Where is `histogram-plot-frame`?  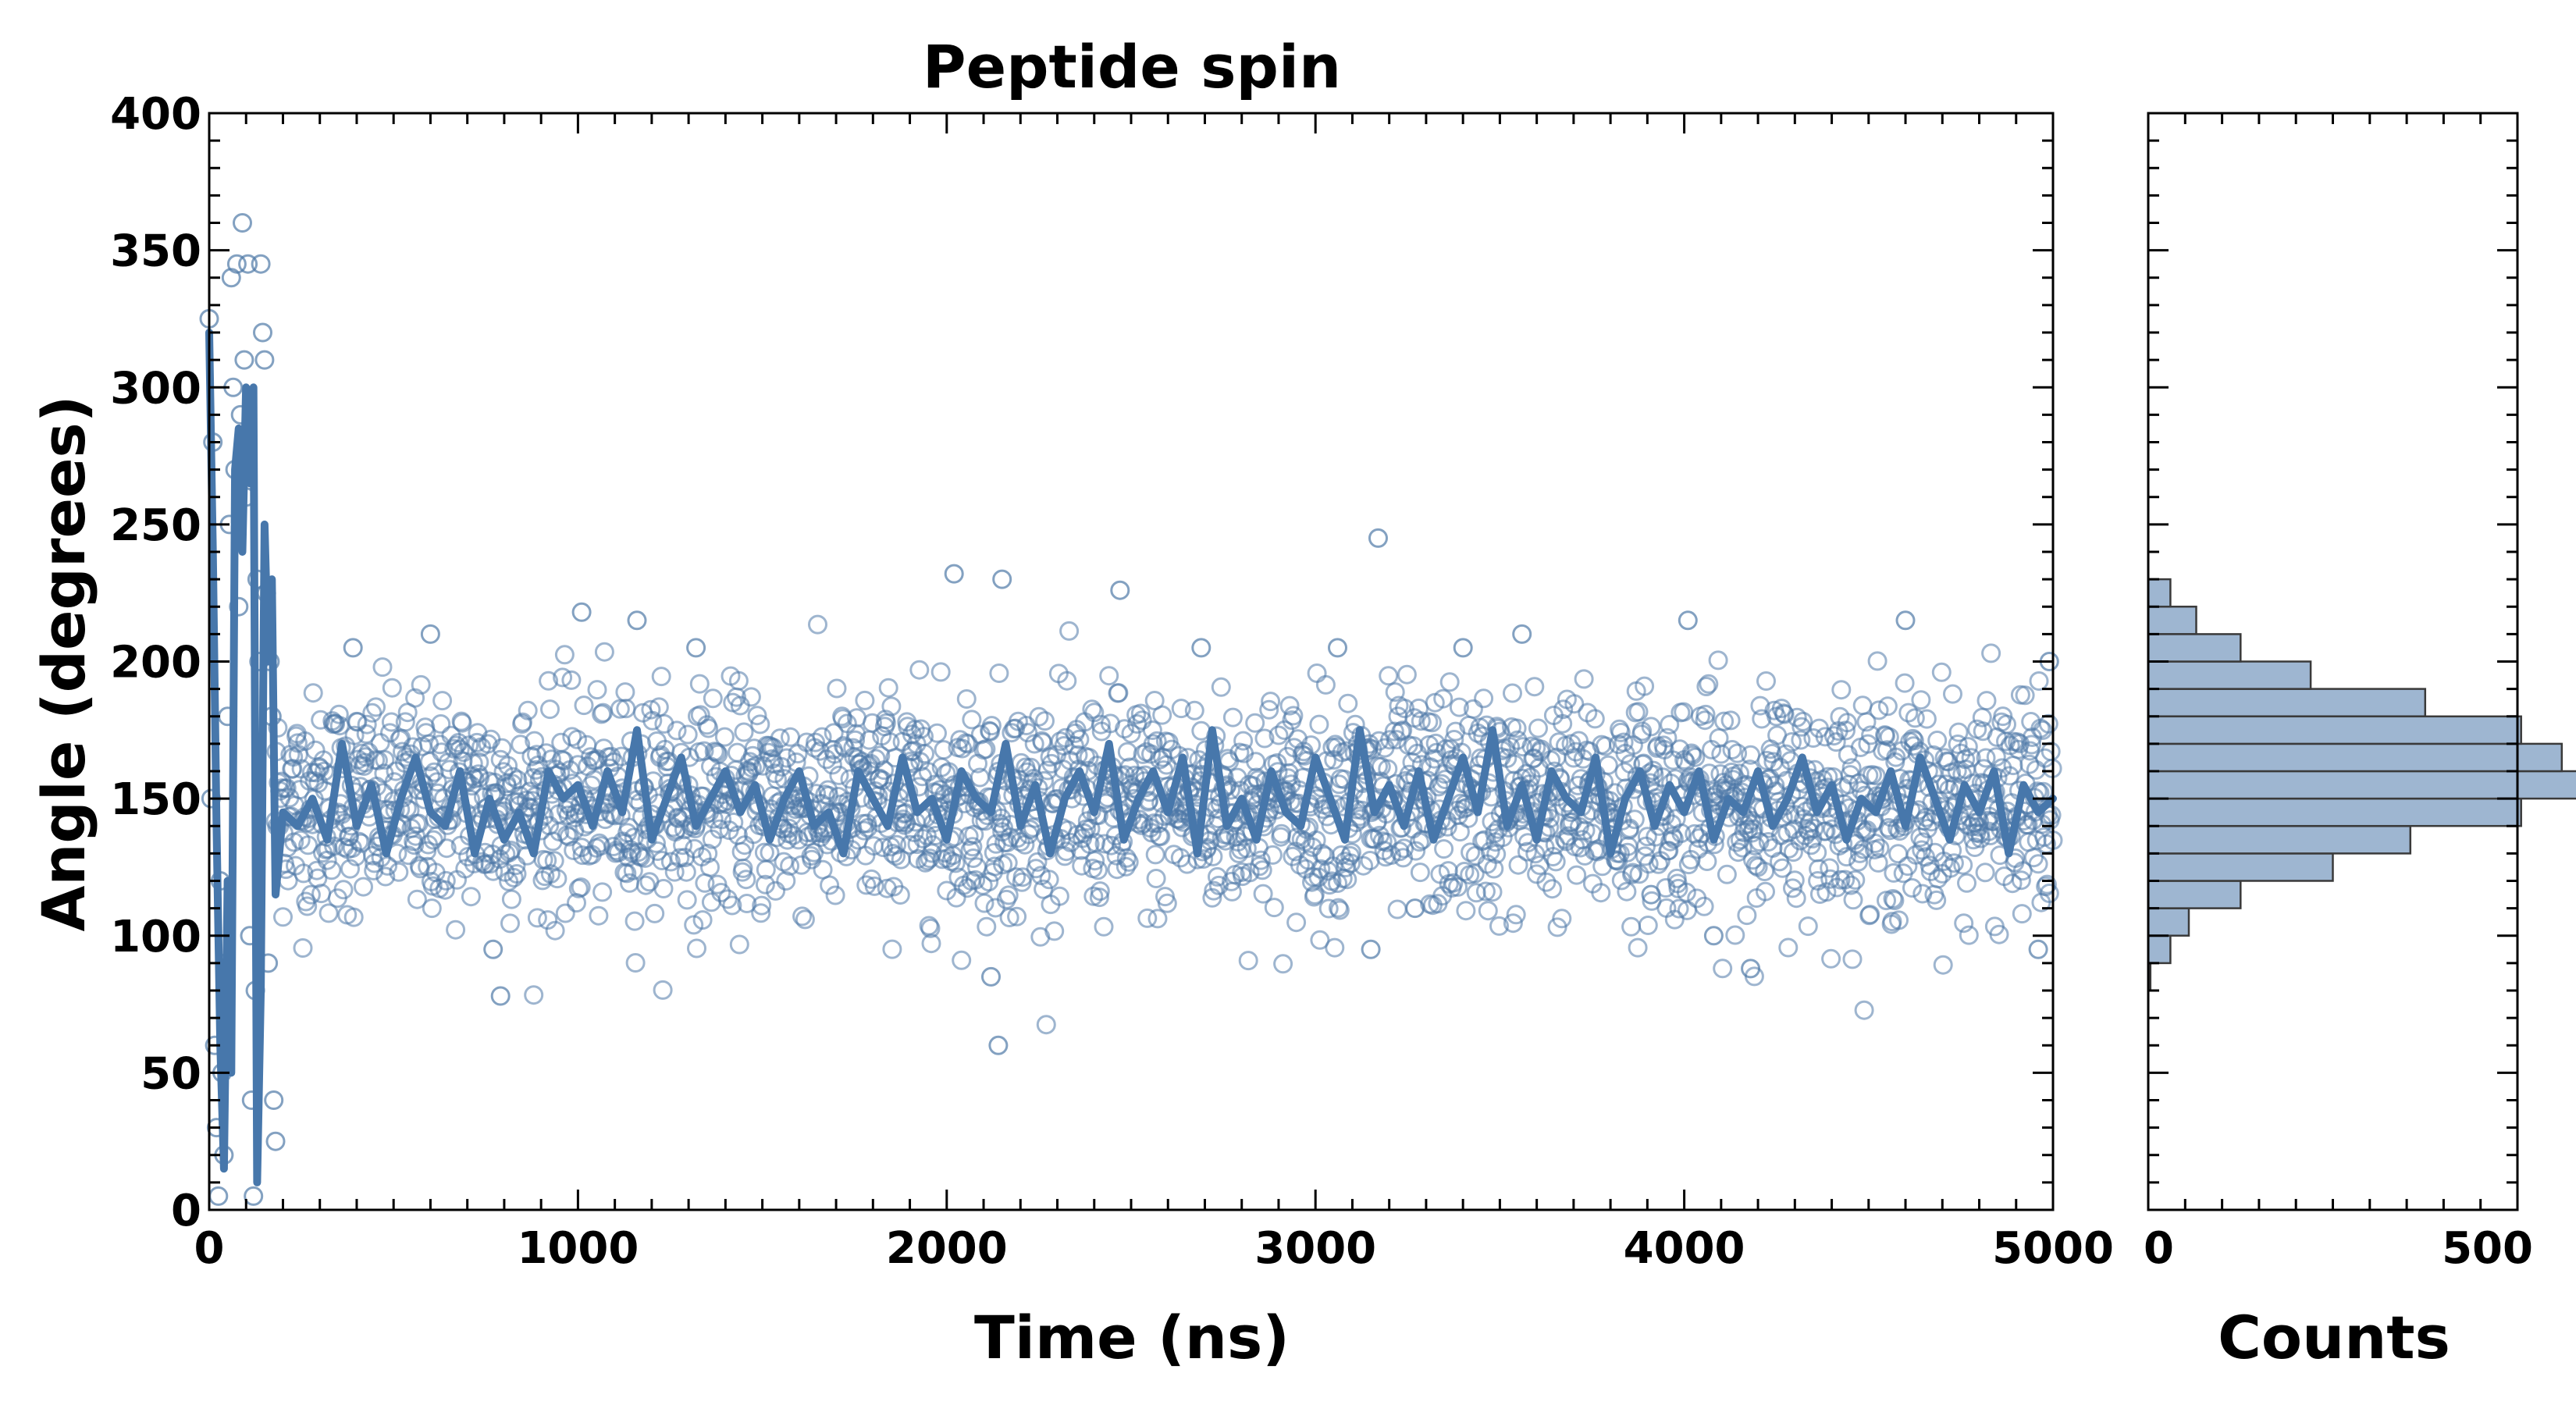 histogram-plot-frame is located at coordinates (2333, 661).